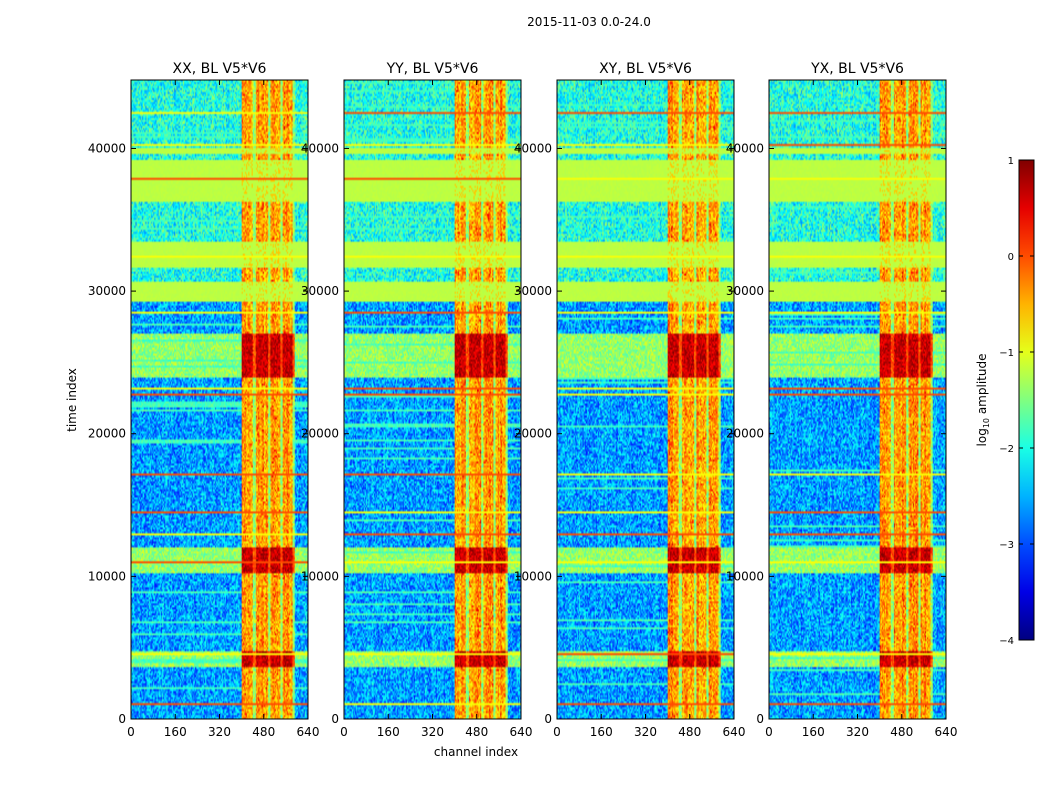  I want to click on panel-title: XY, BL V5*V6, so click(645, 69).